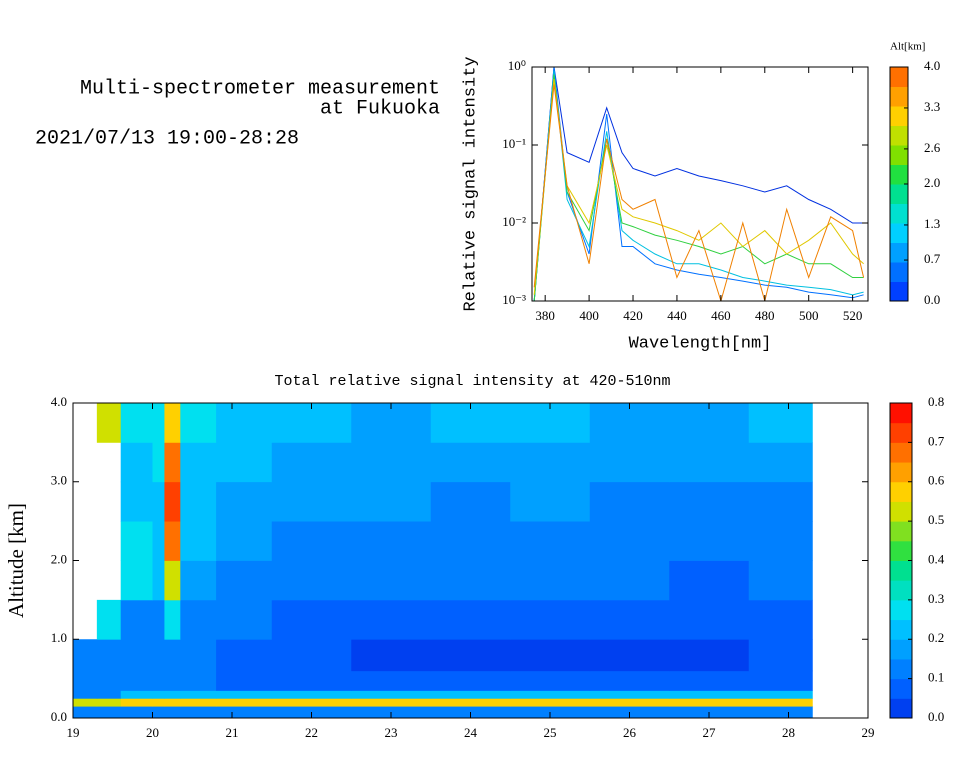 The height and width of the screenshot is (770, 960). What do you see at coordinates (630, 732) in the screenshot?
I see `x-tick-label: 26` at bounding box center [630, 732].